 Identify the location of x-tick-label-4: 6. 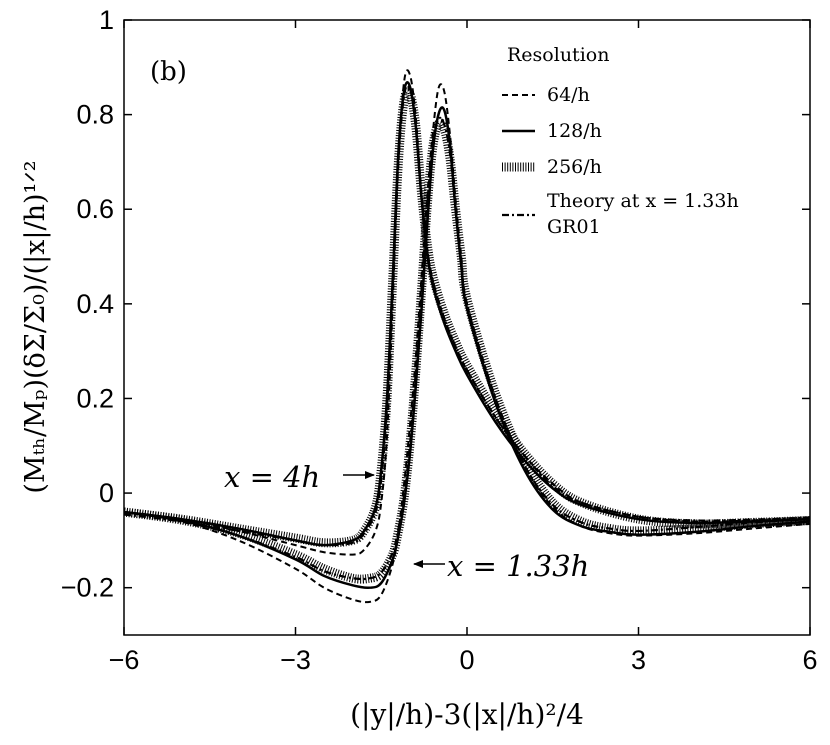
(809, 660).